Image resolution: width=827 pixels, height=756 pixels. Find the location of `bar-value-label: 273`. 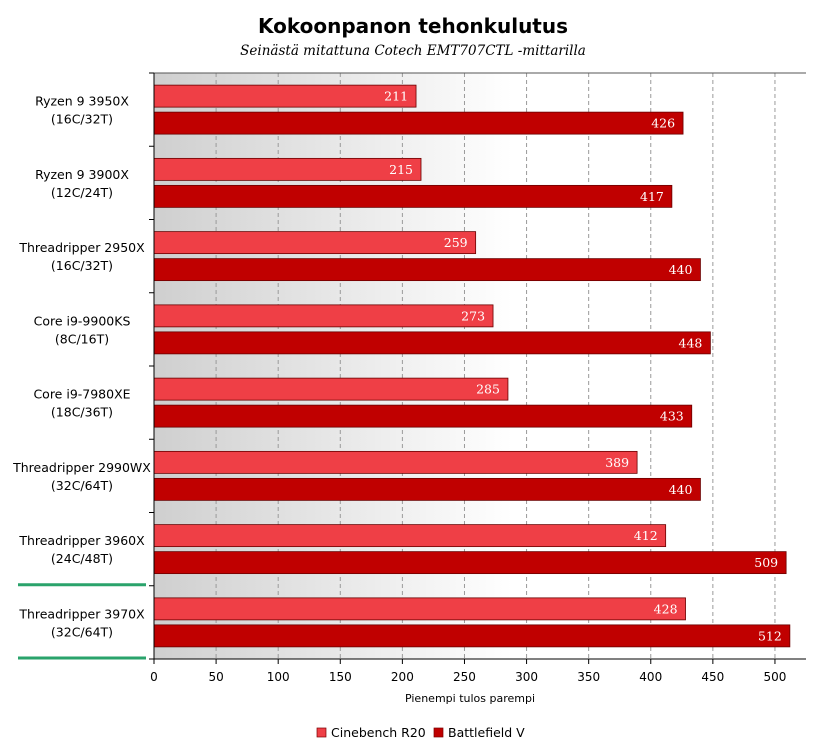

bar-value-label: 273 is located at coordinates (473, 315).